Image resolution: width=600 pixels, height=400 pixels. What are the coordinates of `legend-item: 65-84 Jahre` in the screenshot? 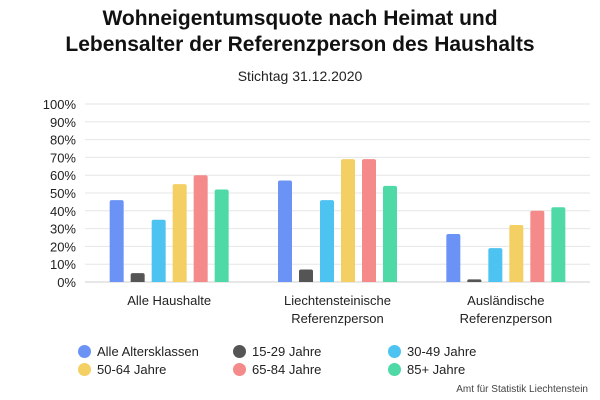 It's located at (277, 369).